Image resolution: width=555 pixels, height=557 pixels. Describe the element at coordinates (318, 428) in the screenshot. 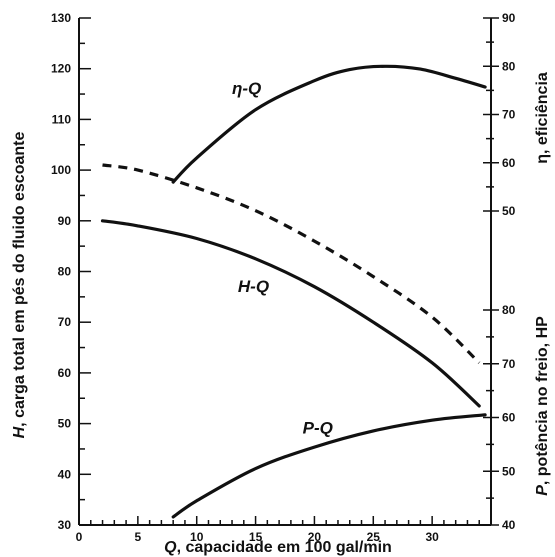

I see `curve-label-p-q: P-Q` at that location.